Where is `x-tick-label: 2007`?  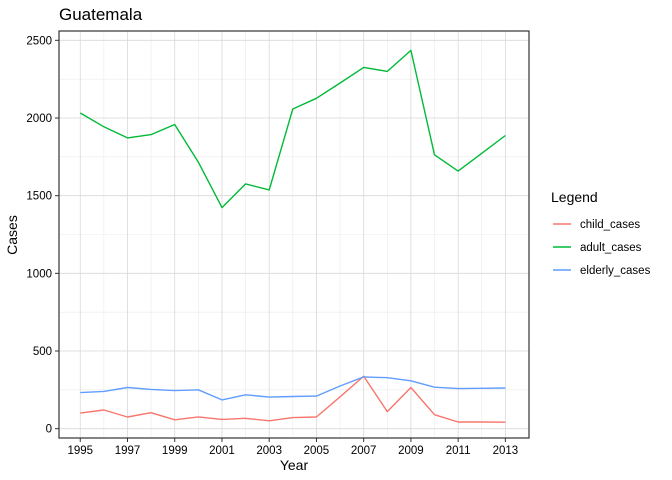 x-tick-label: 2007 is located at coordinates (364, 451).